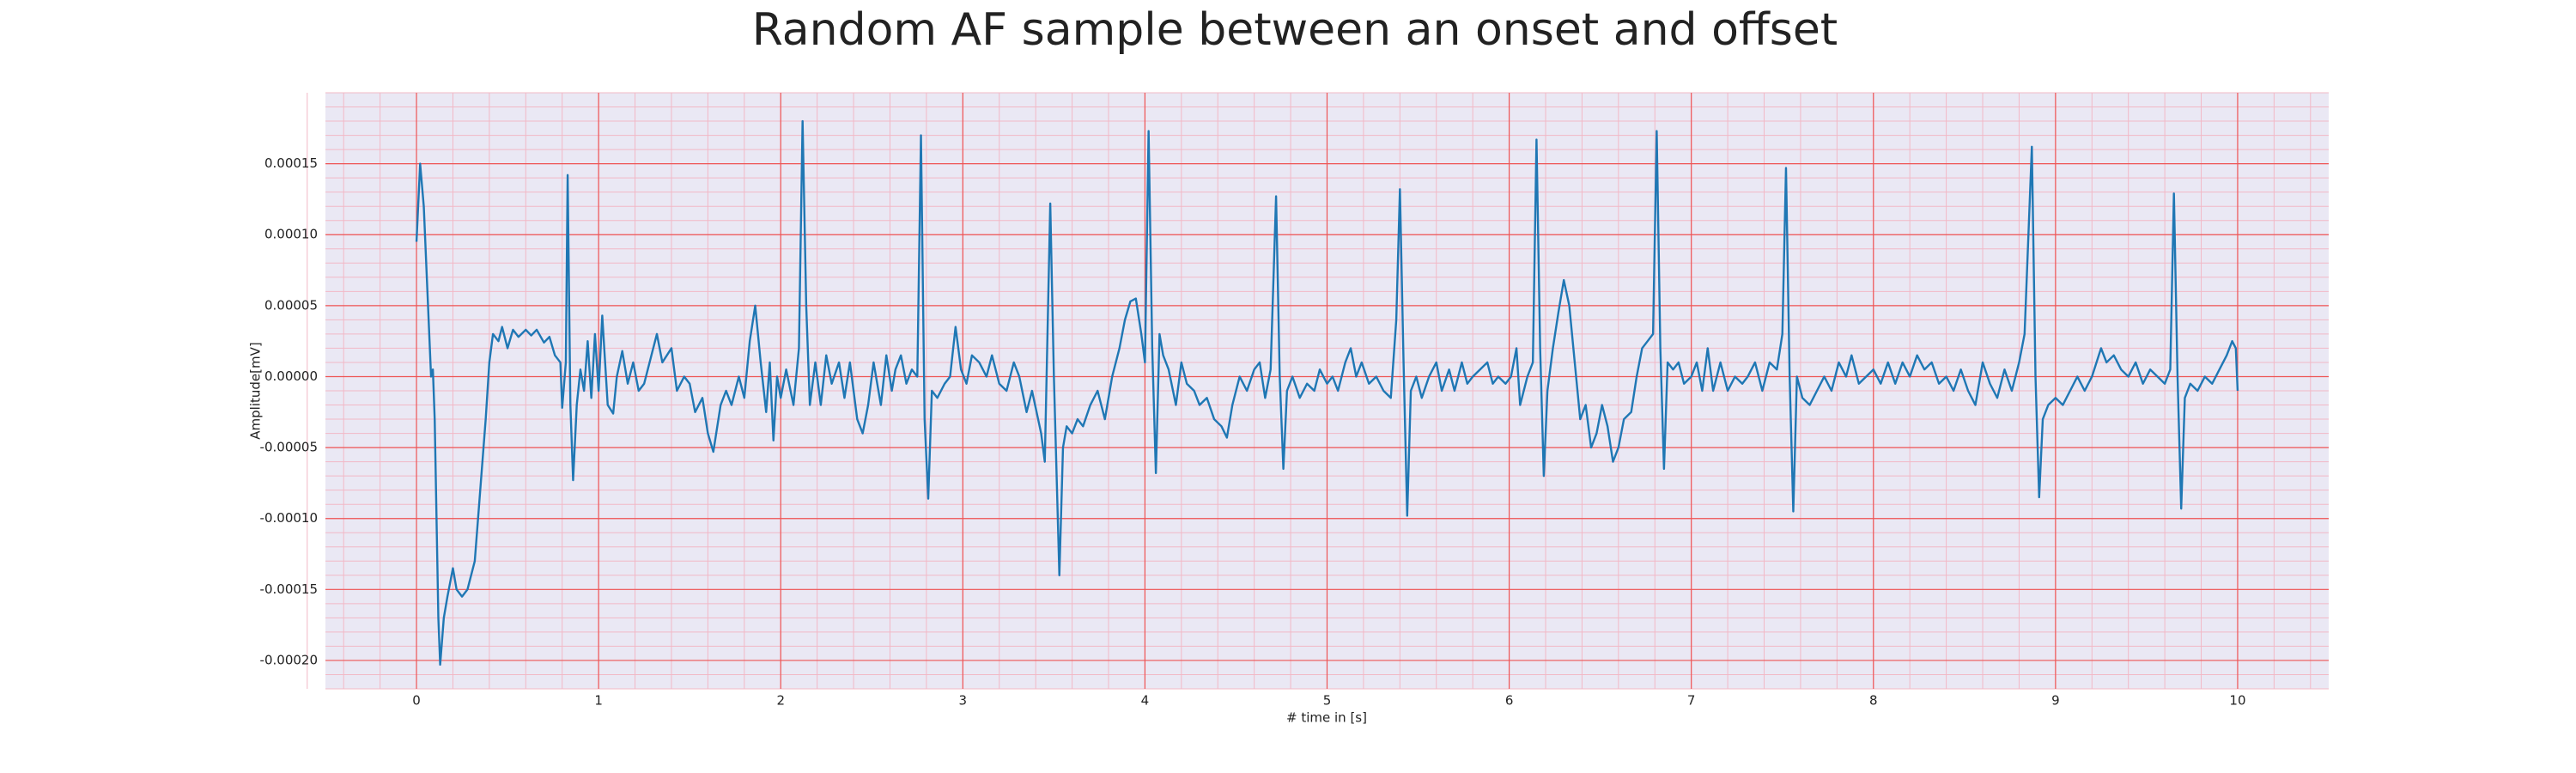 The image size is (2576, 773). Describe the element at coordinates (1692, 701) in the screenshot. I see `x-tick-label: 7` at that location.